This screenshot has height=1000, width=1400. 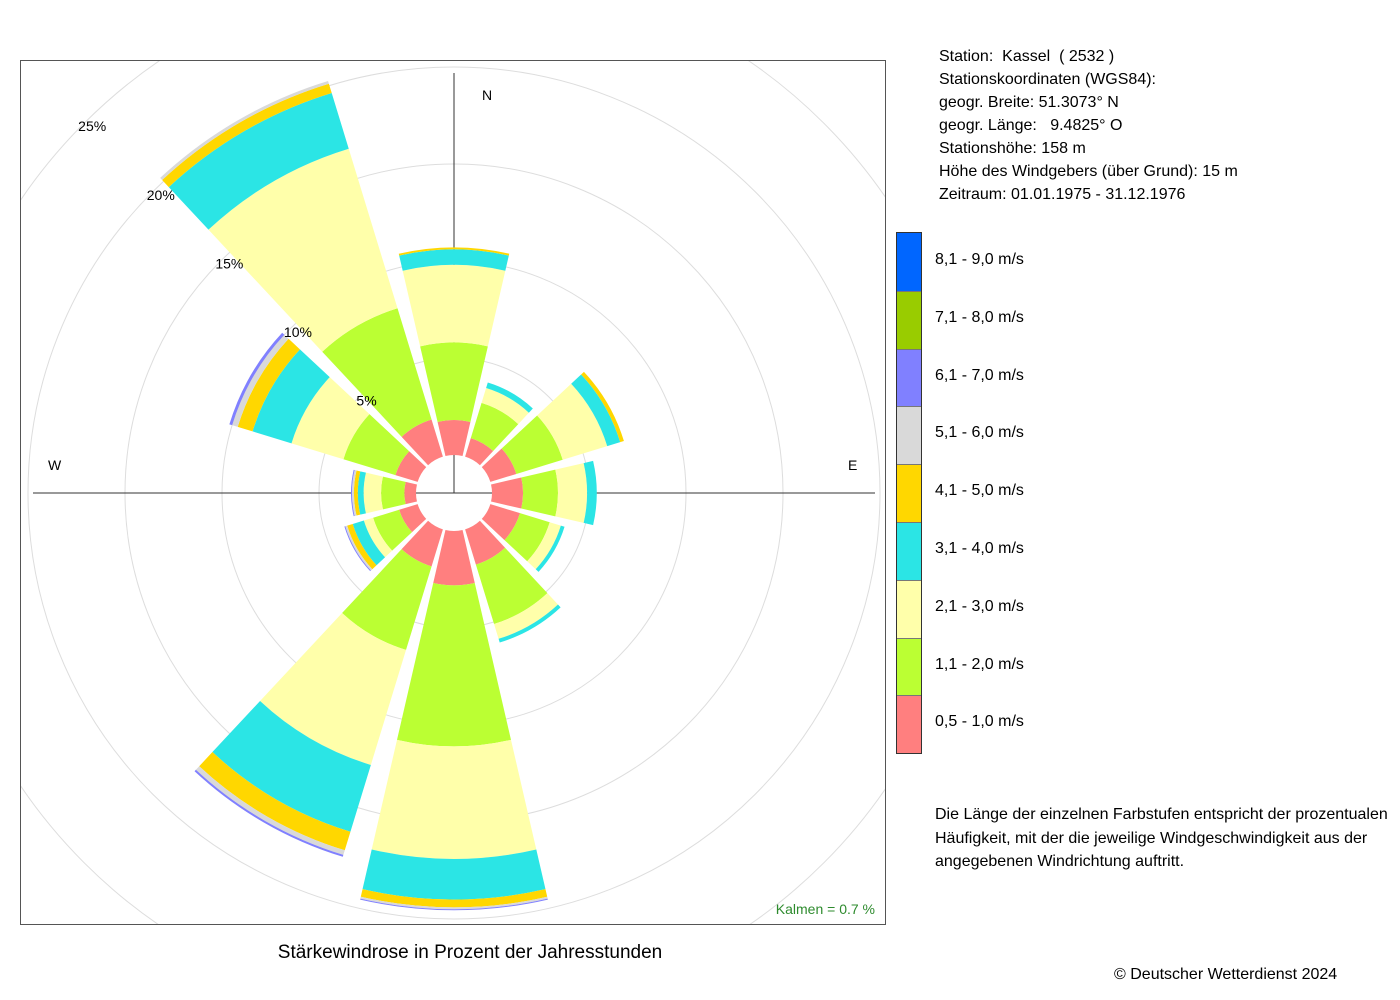 I want to click on legend-label: 0,5 - 1,0 m/s, so click(x=979, y=722).